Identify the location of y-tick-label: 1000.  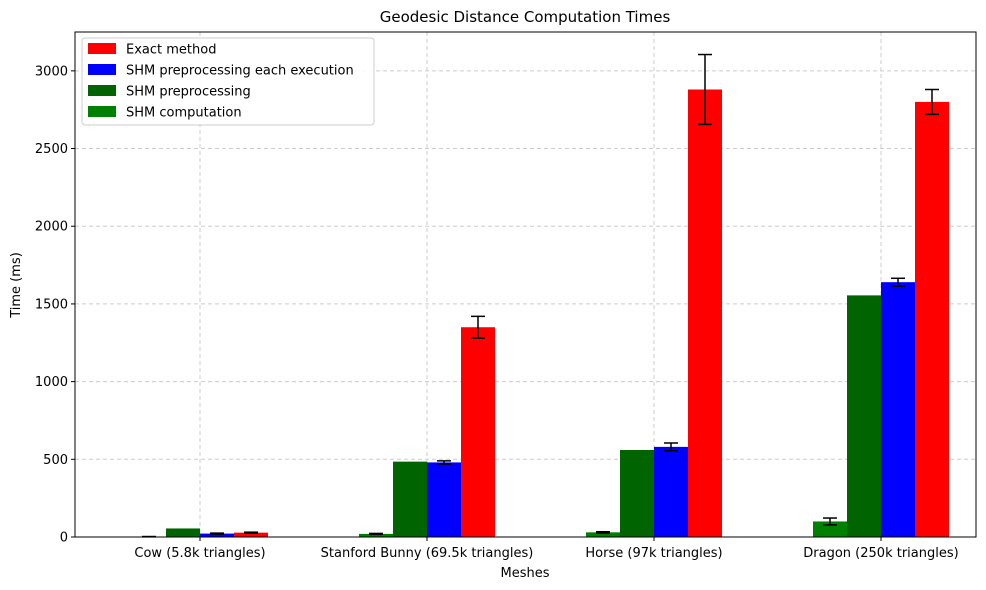
(51, 382).